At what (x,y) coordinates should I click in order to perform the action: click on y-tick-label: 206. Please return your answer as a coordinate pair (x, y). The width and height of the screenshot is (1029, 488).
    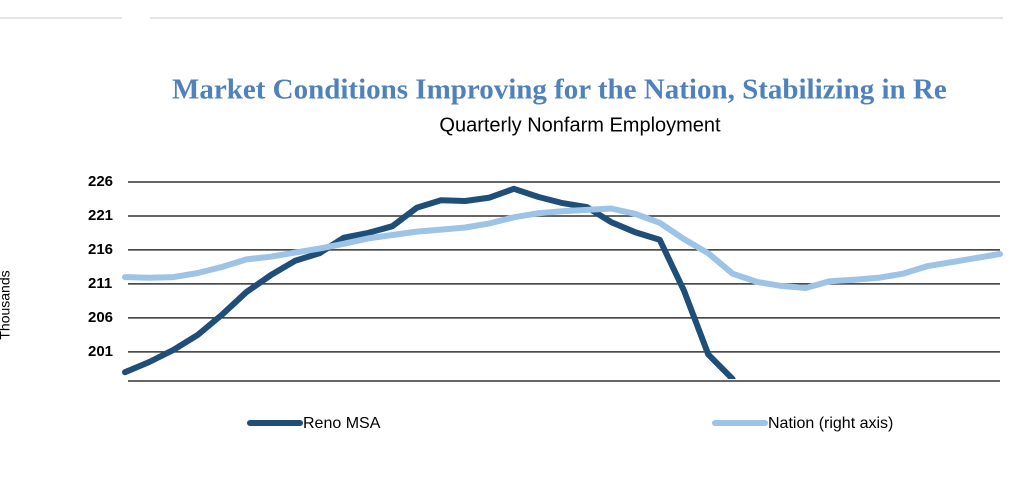
    Looking at the image, I should click on (100, 317).